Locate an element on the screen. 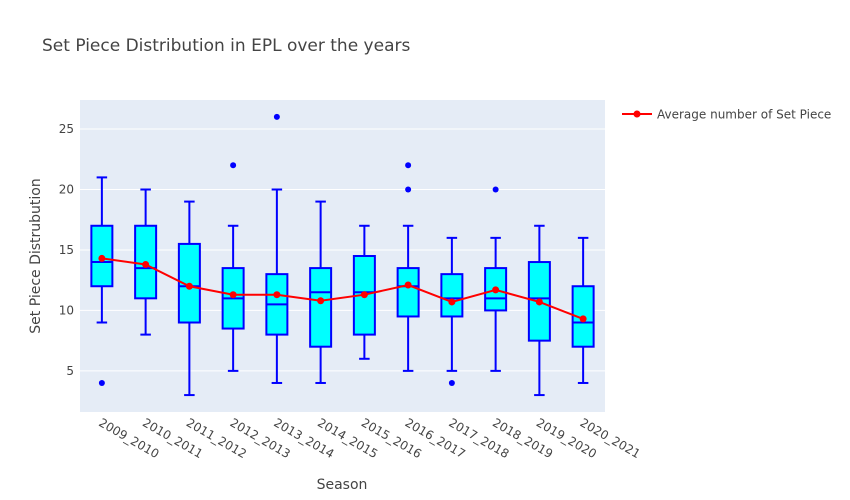 The height and width of the screenshot is (500, 850). y-tick-label: 10 is located at coordinates (66, 310).